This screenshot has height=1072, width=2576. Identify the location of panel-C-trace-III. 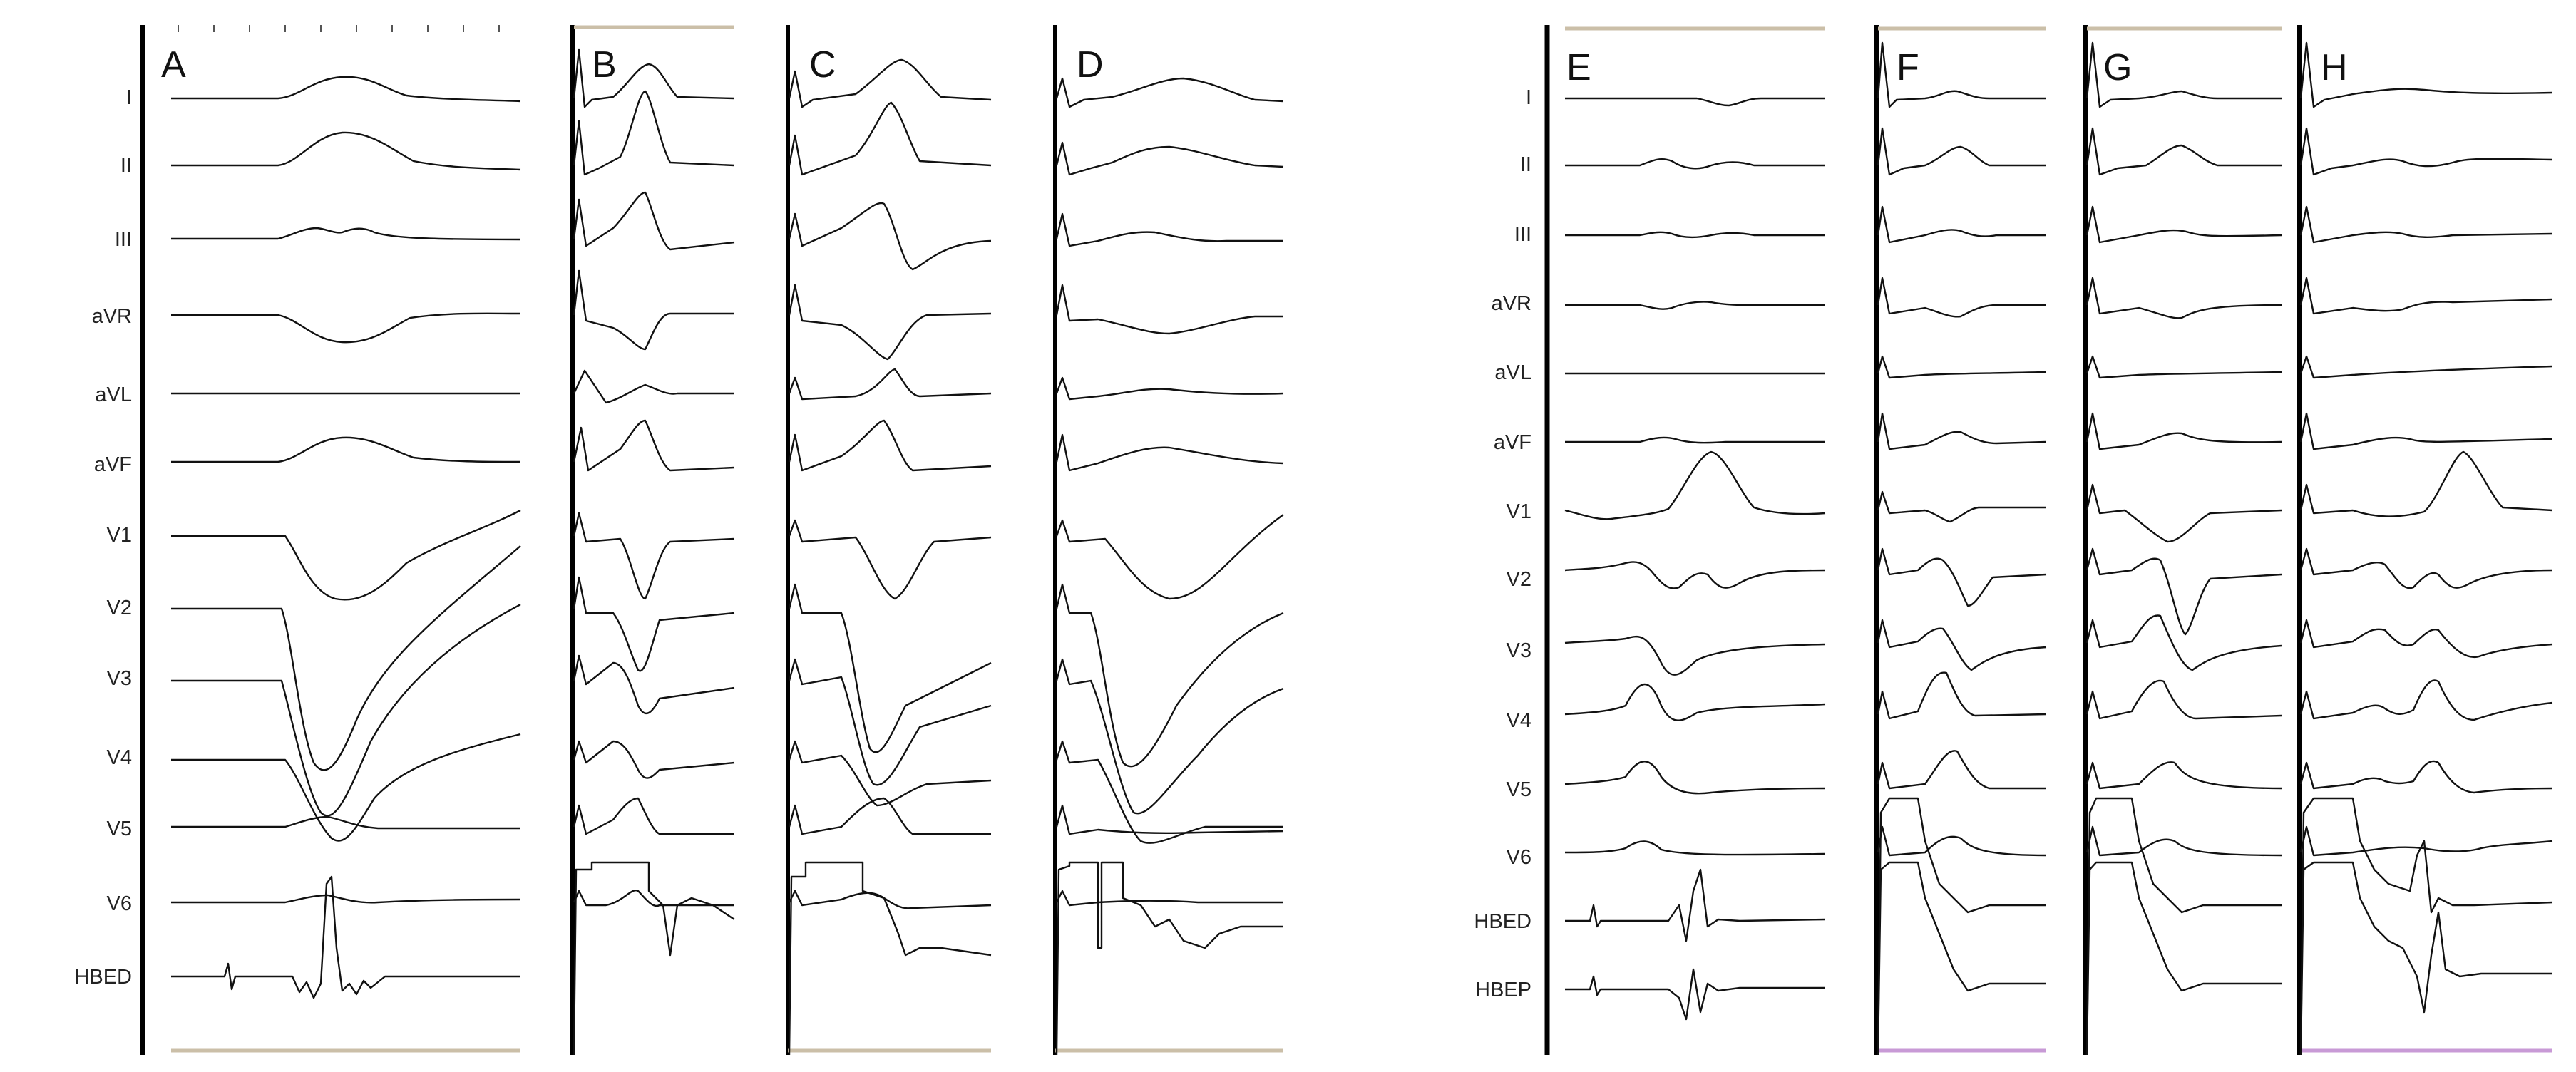
(890, 237).